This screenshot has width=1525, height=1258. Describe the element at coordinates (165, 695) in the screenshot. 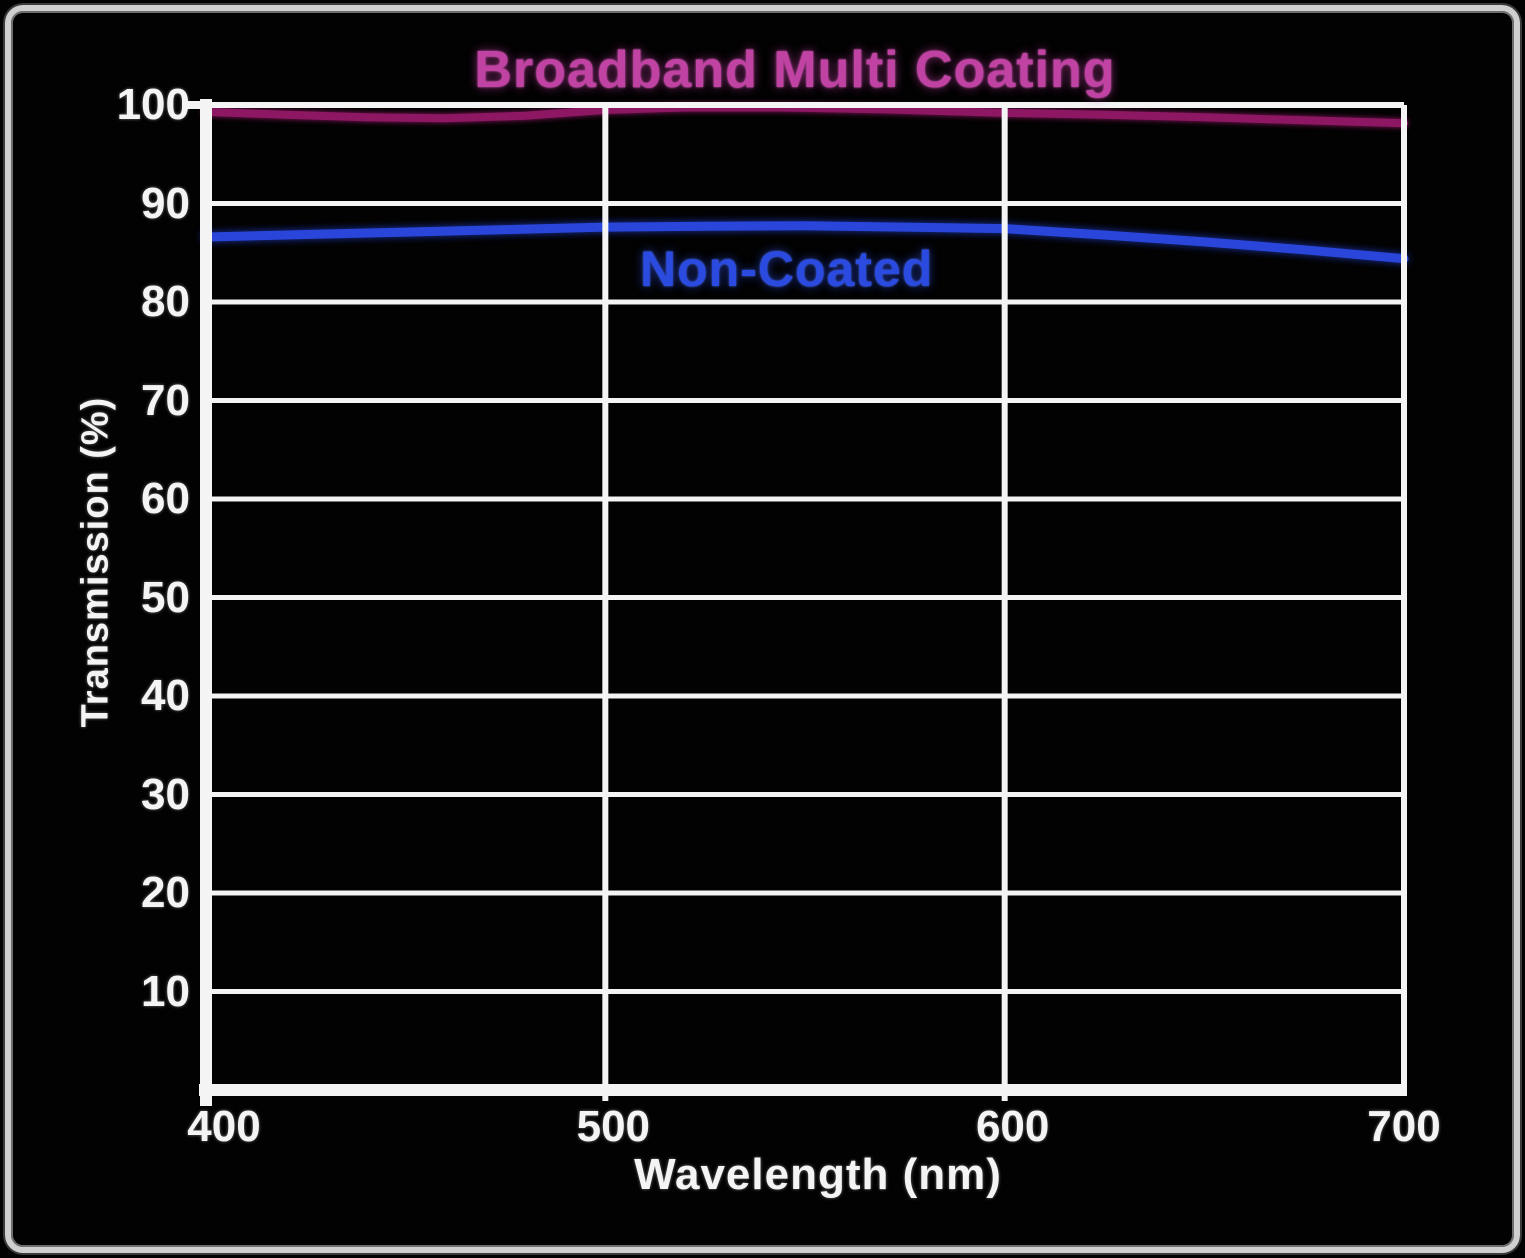

I see `y-tick-label-40: 40` at that location.